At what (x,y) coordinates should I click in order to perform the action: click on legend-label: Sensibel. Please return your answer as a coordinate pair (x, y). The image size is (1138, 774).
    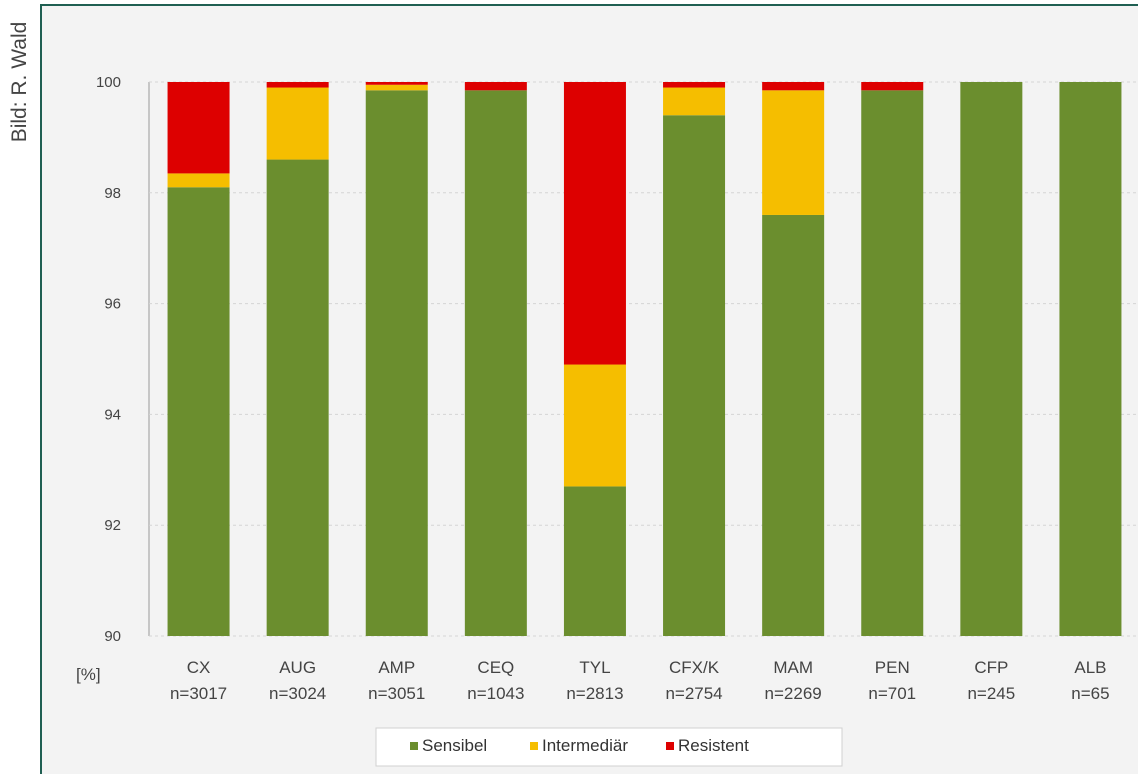
    Looking at the image, I should click on (454, 745).